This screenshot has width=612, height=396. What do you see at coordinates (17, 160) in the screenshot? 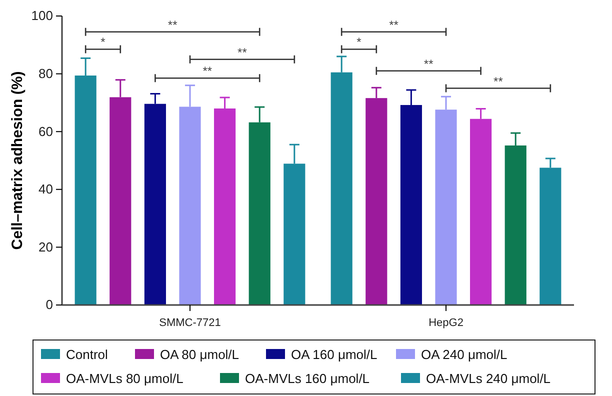
I see `y-axis-title: Cell–matrix adhesion (%)` at bounding box center [17, 160].